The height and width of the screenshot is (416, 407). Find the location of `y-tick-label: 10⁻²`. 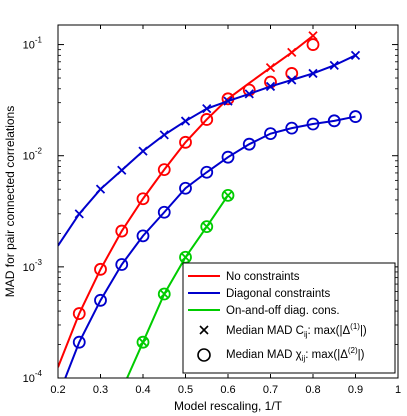

y-tick-label: 10⁻² is located at coordinates (33, 155).